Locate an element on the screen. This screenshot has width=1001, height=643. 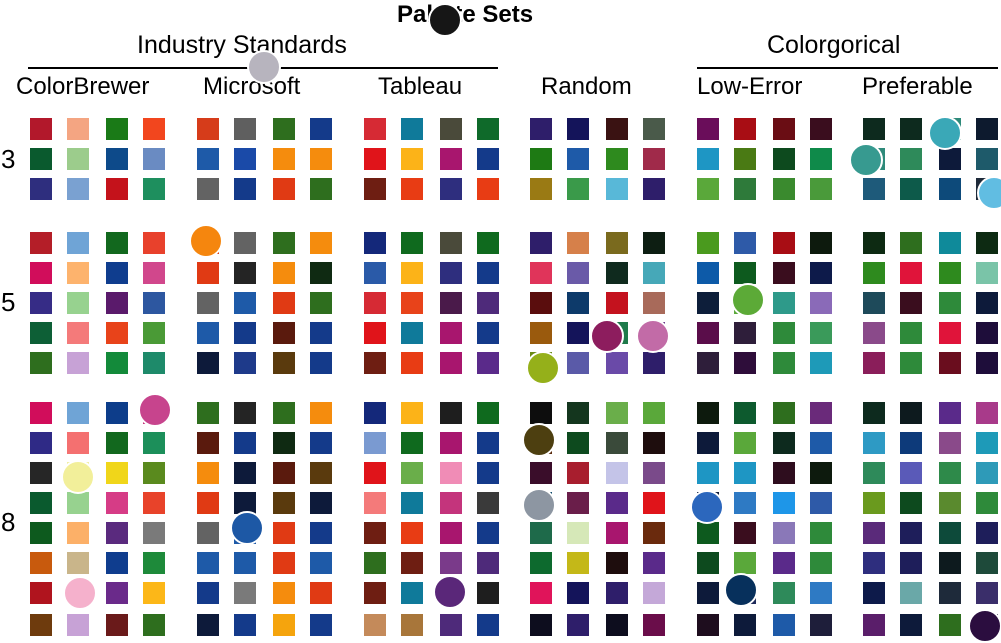
swatch-colorbrewer-5-r1-c1 is located at coordinates (41, 243).